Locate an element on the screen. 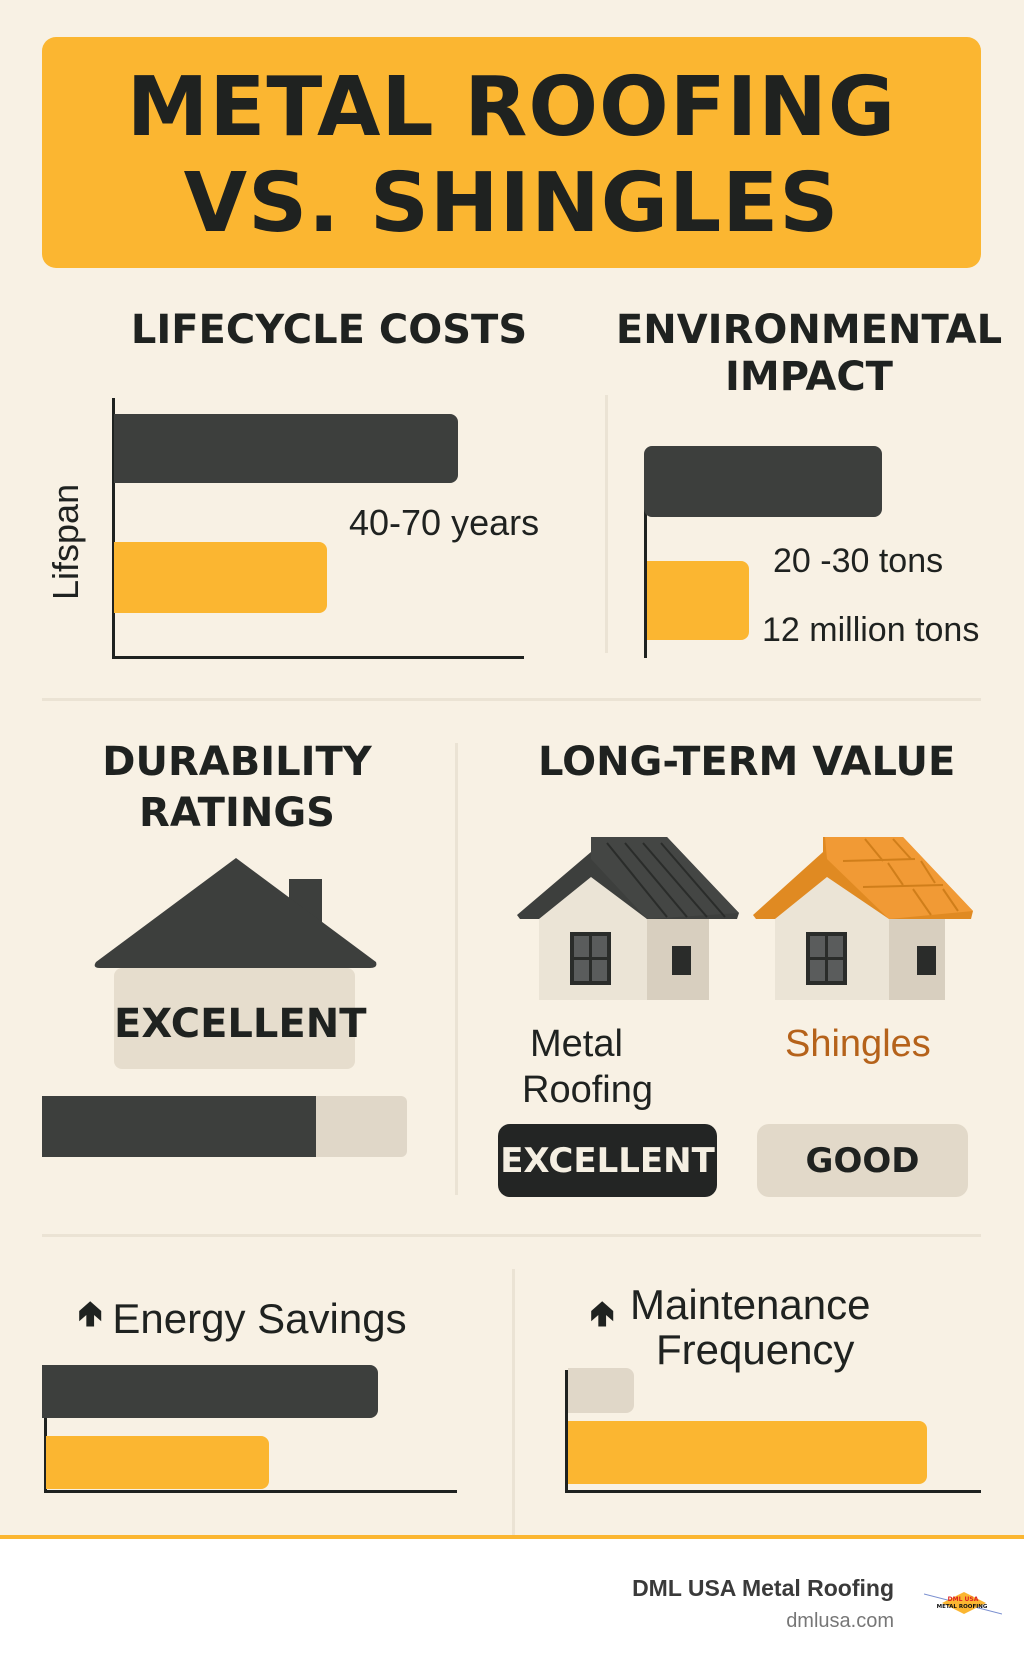 The height and width of the screenshot is (1666, 1024). lifecycle-heading: LIFECYCLE COSTS is located at coordinates (329, 330).